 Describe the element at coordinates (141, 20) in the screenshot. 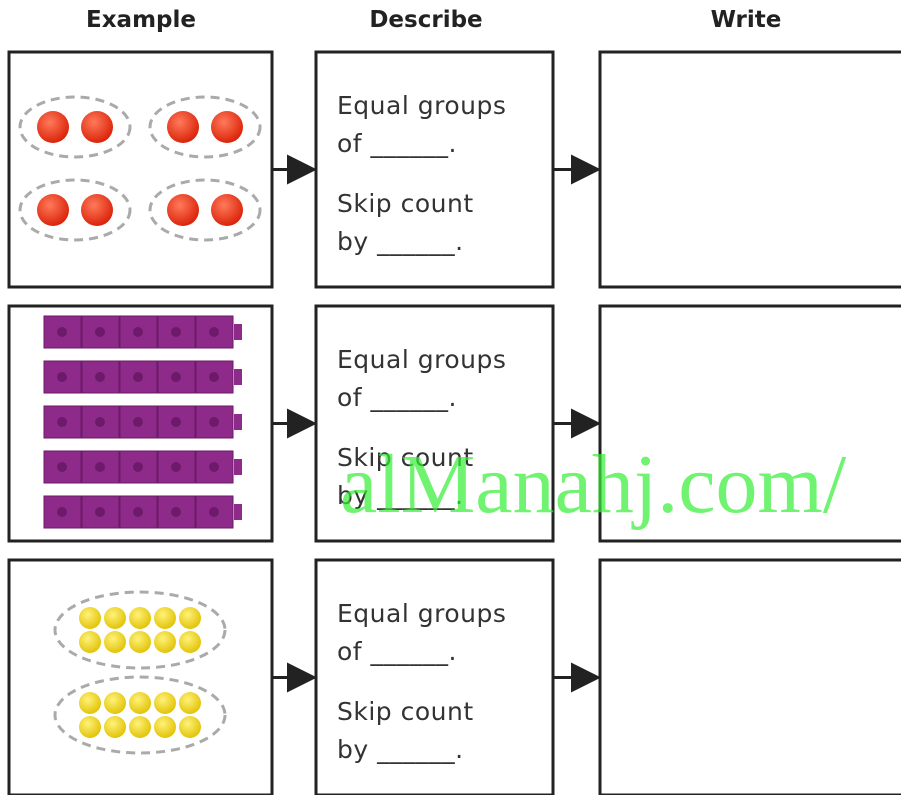

I see `column-header: Example` at that location.